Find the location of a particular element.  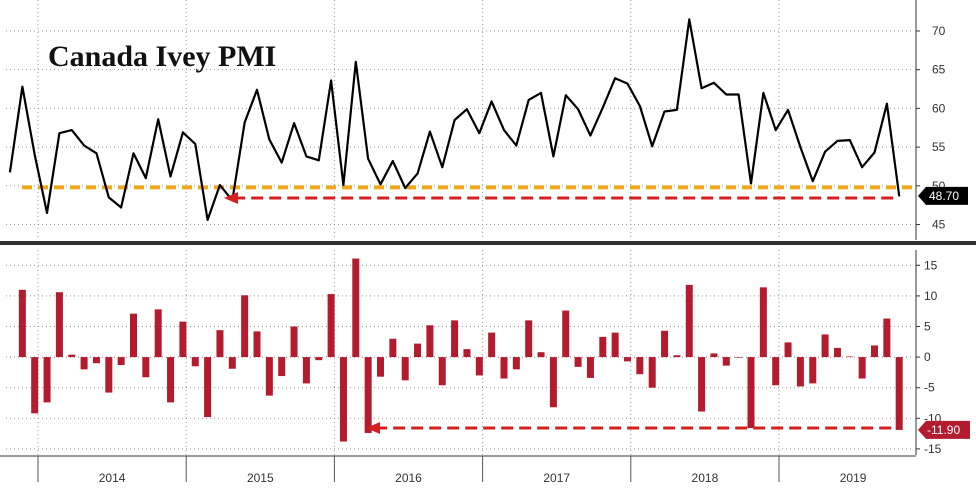

year-label-2019: 2019 is located at coordinates (853, 478).